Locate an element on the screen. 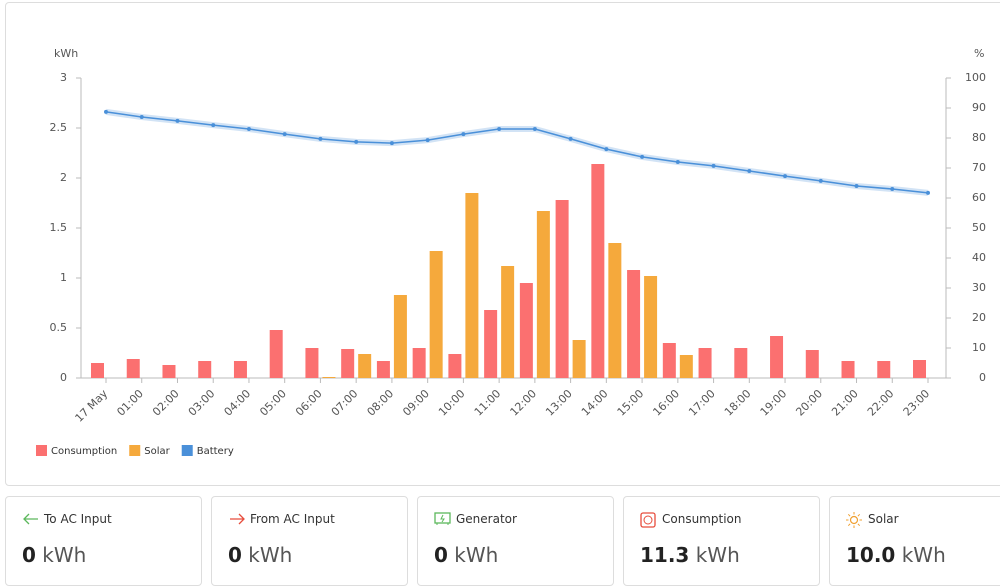 This screenshot has width=1000, height=586. y2-tick-label: 40 is located at coordinates (979, 257).